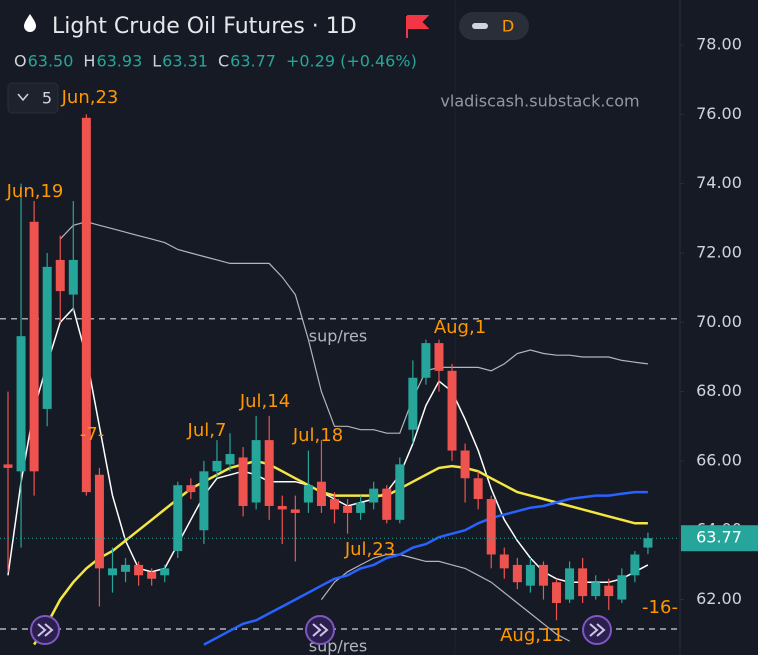  Describe the element at coordinates (480, 26) in the screenshot. I see `toggle-icon` at that location.